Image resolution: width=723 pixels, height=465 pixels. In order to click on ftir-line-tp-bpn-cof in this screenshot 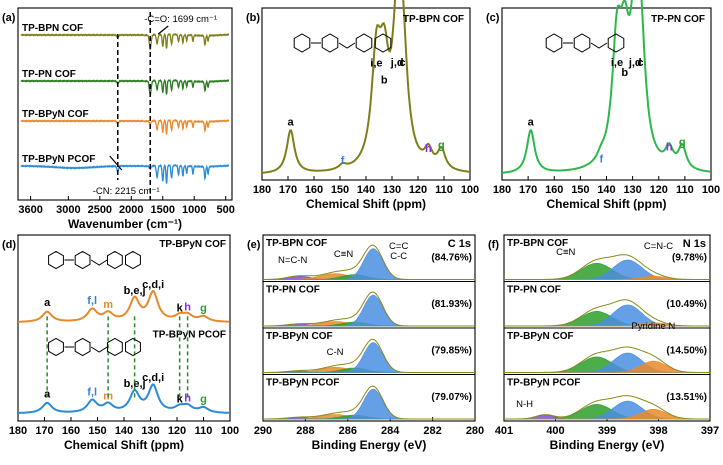, I will do `click(125, 41)`.